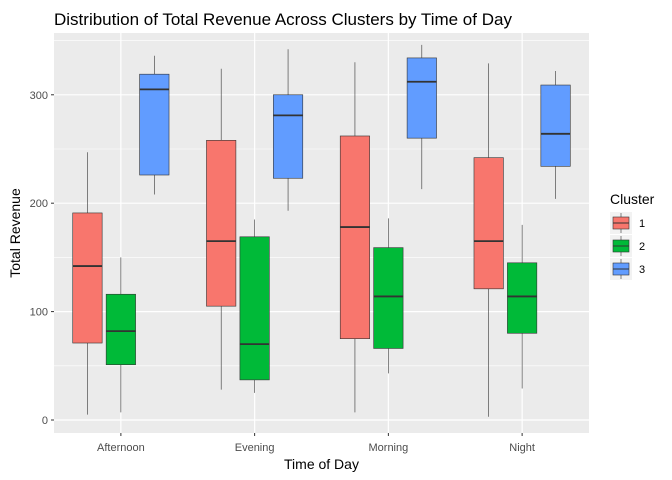 The height and width of the screenshot is (480, 672). I want to click on box-cluster-2-afternoon, so click(120, 335).